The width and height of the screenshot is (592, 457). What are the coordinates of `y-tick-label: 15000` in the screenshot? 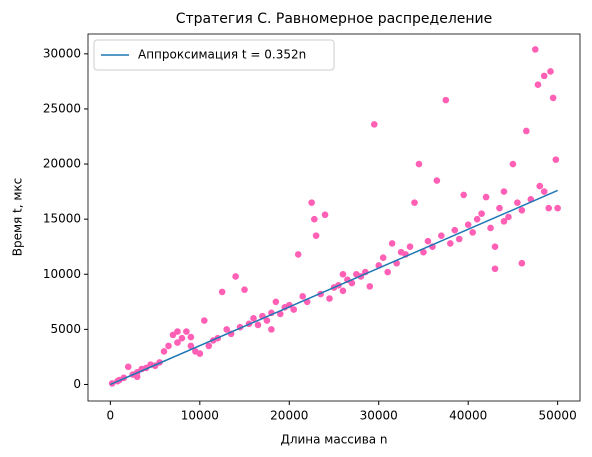 It's located at (62, 219).